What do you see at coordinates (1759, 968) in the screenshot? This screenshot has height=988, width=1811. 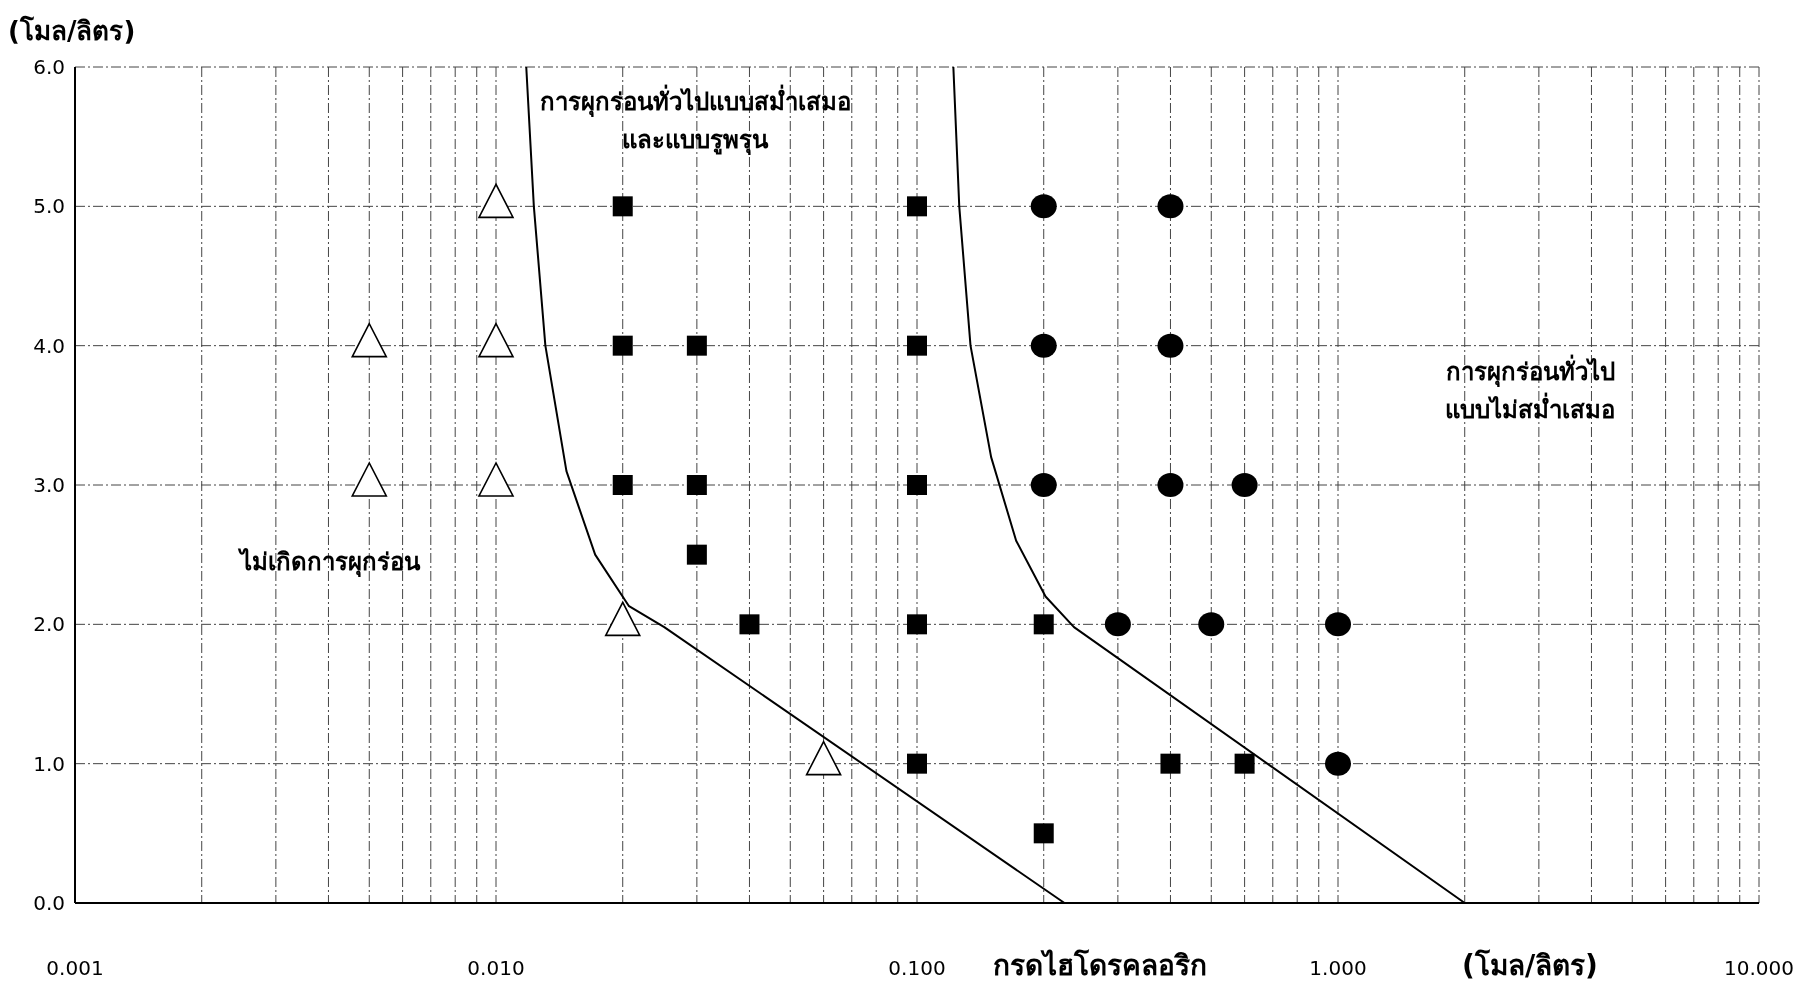 I see `x-tick-label: 10.000` at bounding box center [1759, 968].